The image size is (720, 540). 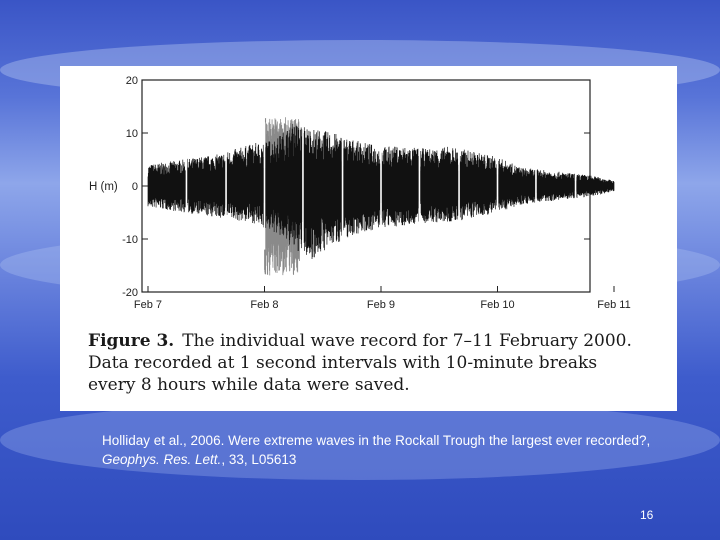 I want to click on slide-number: 16, so click(x=647, y=515).